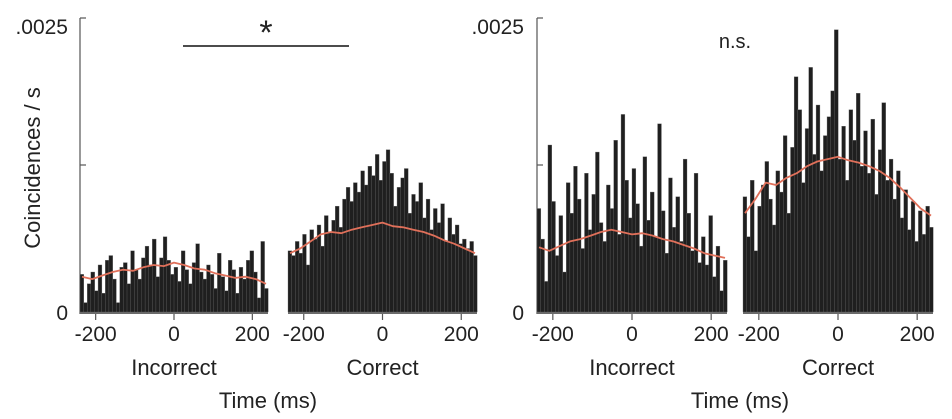 The width and height of the screenshot is (952, 419). I want to click on x-axis-label-right: Time (ms), so click(740, 400).